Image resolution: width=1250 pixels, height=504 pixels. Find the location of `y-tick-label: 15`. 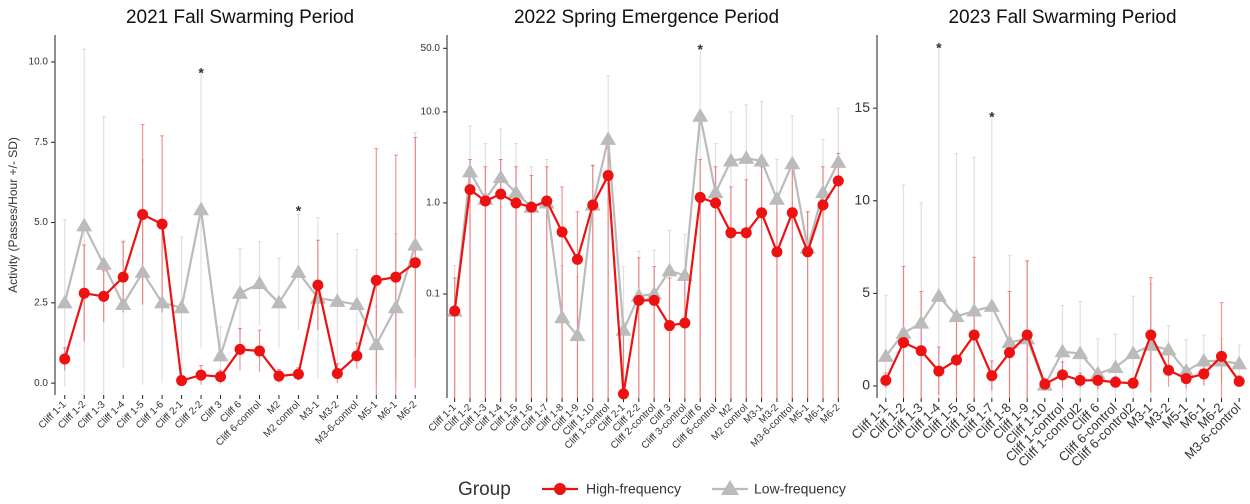

y-tick-label: 15 is located at coordinates (862, 107).